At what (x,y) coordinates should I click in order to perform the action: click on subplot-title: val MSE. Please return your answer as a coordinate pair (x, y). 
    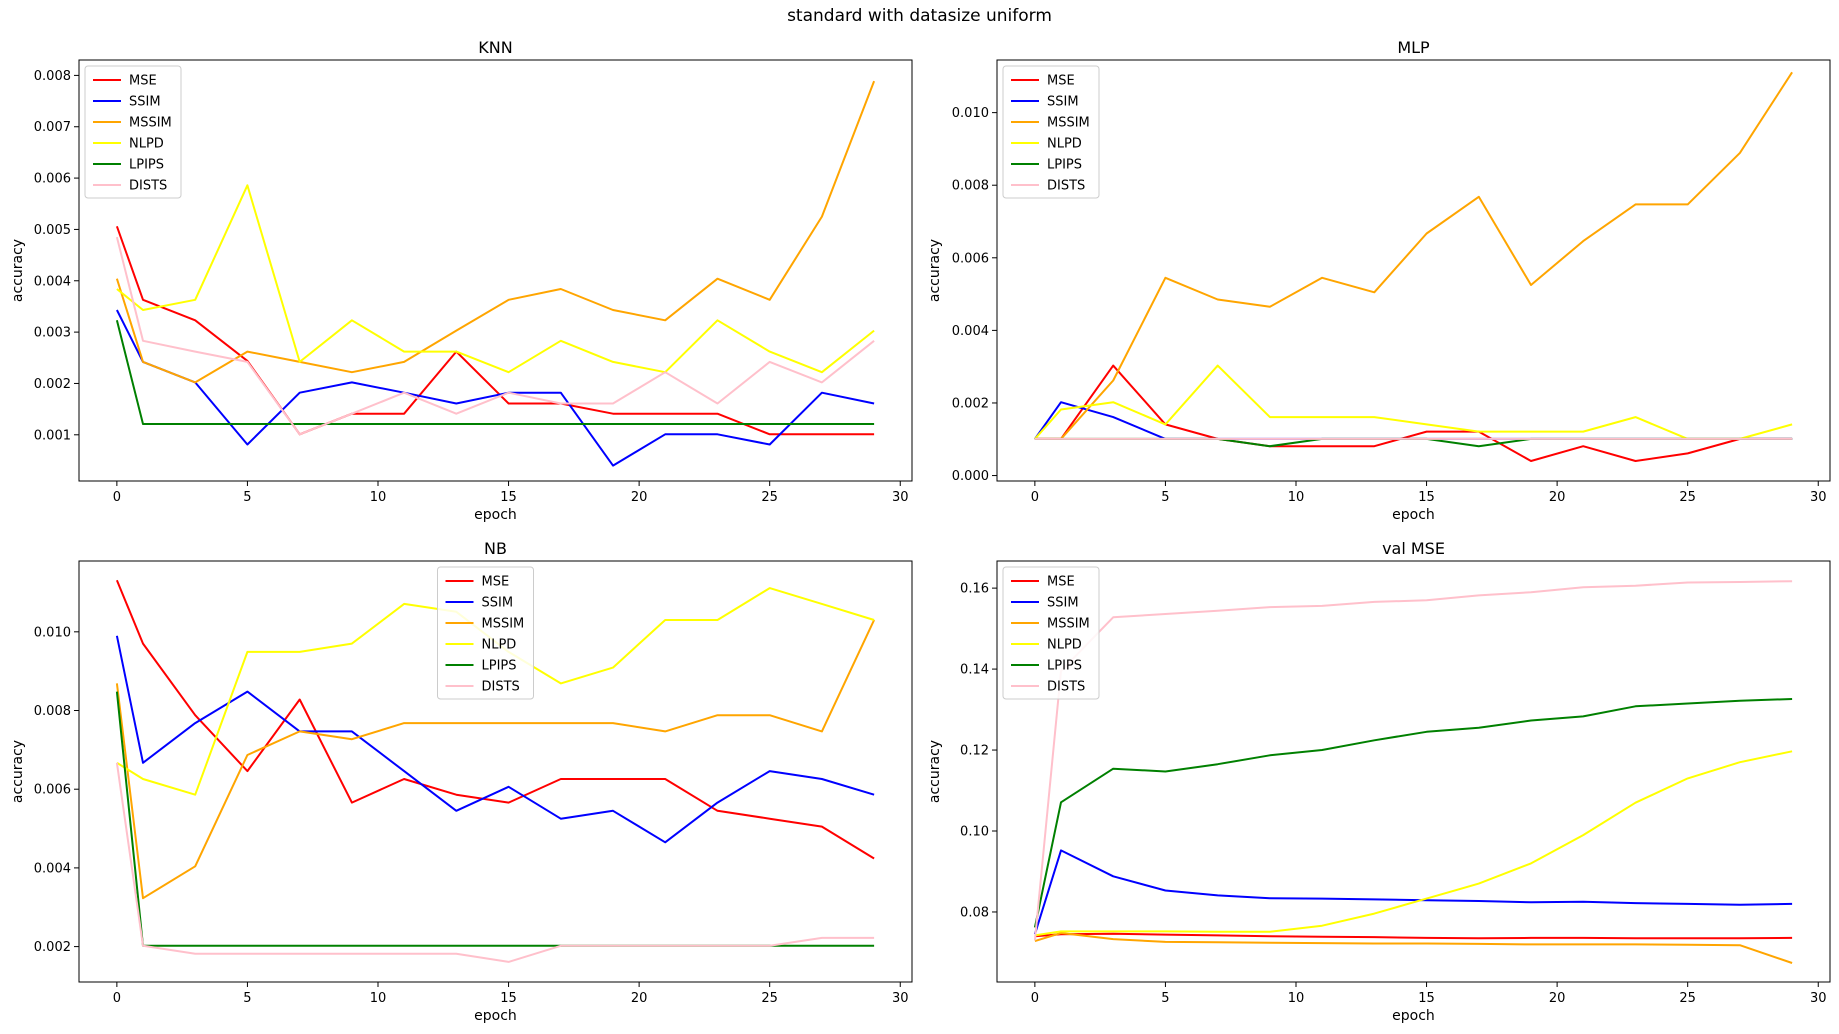
    Looking at the image, I should click on (1413, 548).